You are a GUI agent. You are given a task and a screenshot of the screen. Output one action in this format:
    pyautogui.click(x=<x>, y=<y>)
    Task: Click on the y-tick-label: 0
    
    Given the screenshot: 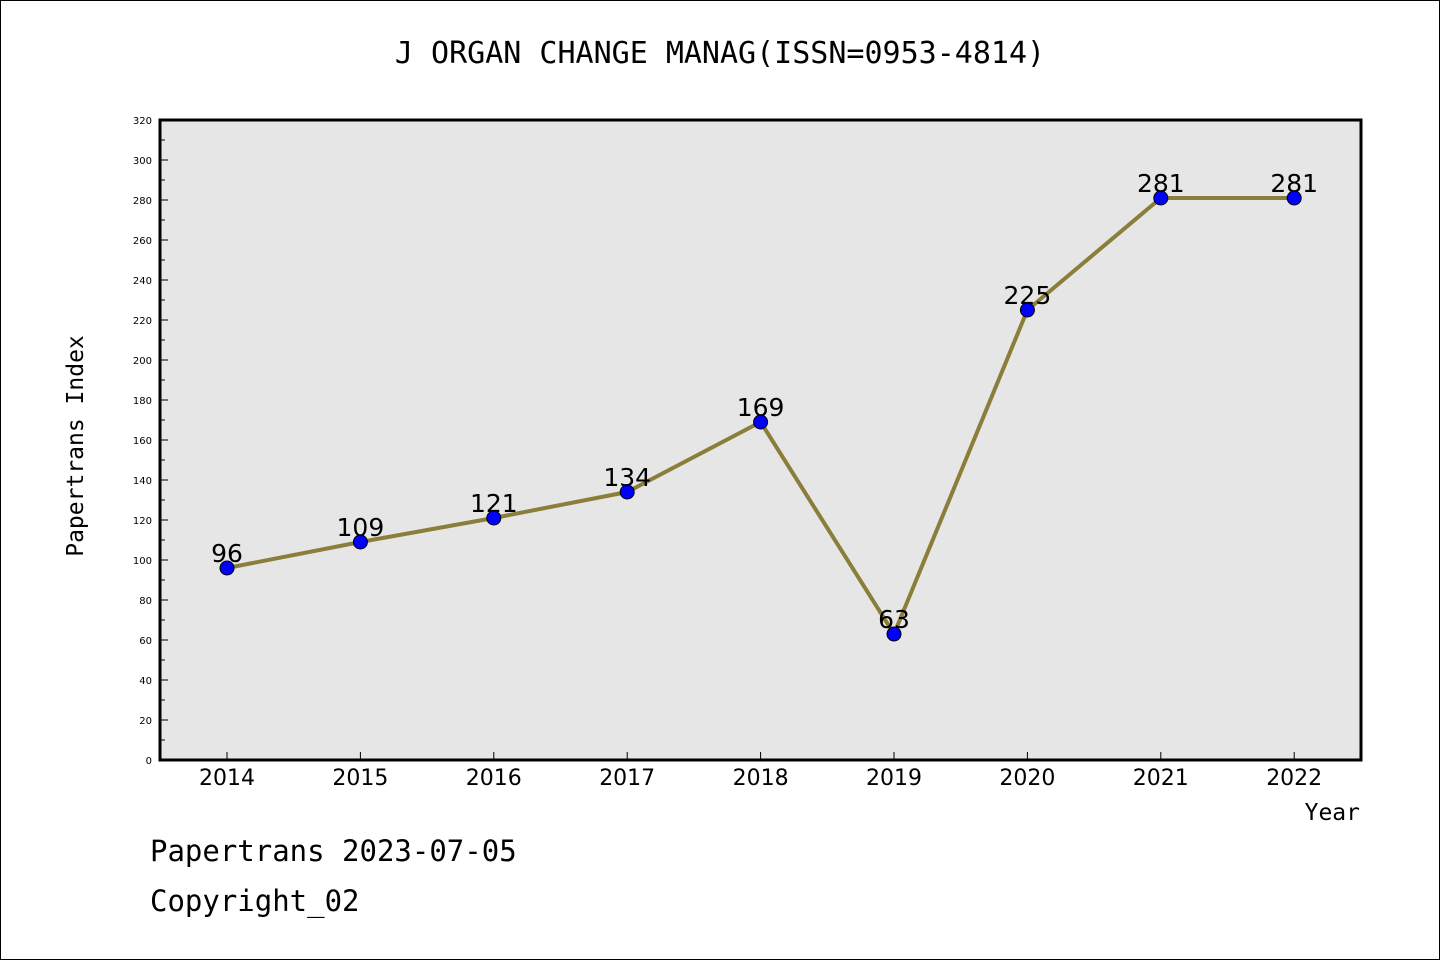 What is the action you would take?
    pyautogui.click(x=149, y=761)
    